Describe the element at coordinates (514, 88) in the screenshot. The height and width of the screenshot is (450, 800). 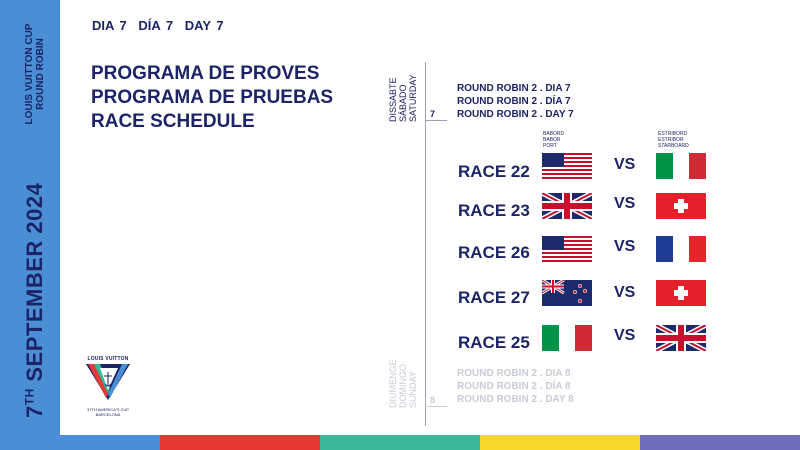
I see `today-rr-ca: ROUND ROBIN 2 . DIA 7` at that location.